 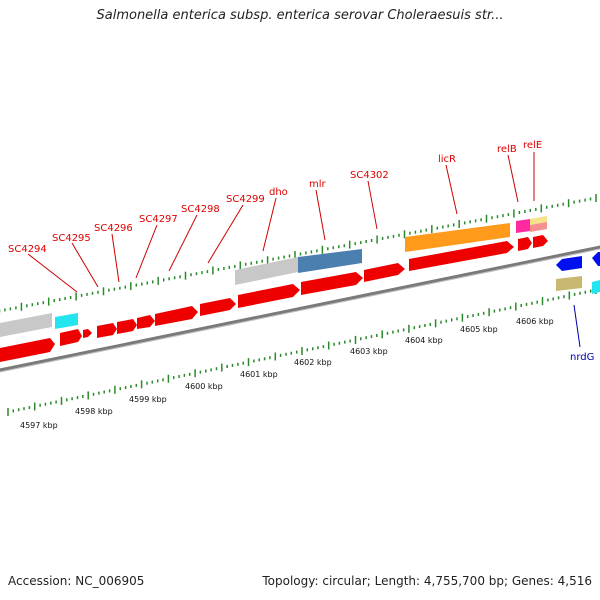 What do you see at coordinates (26, 325) in the screenshot?
I see `feature-gray-left` at bounding box center [26, 325].